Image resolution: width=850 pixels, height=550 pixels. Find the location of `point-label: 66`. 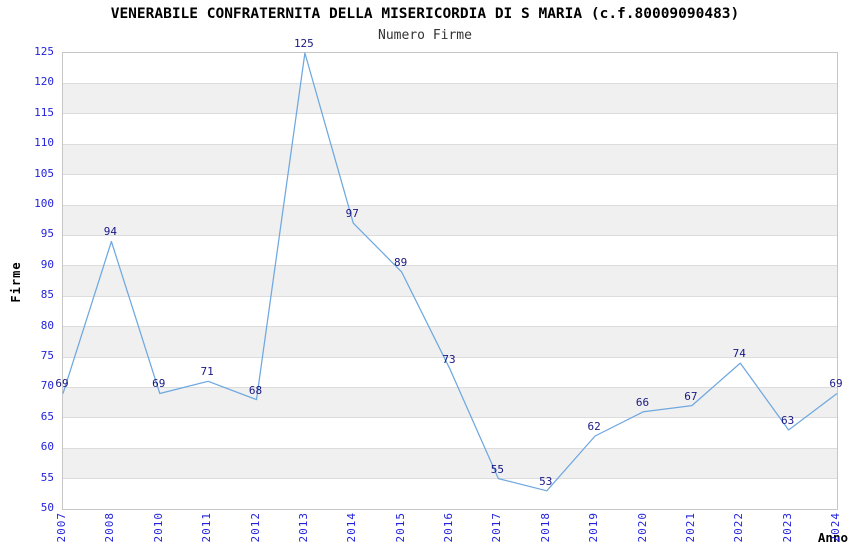

point-label: 66 is located at coordinates (642, 402).